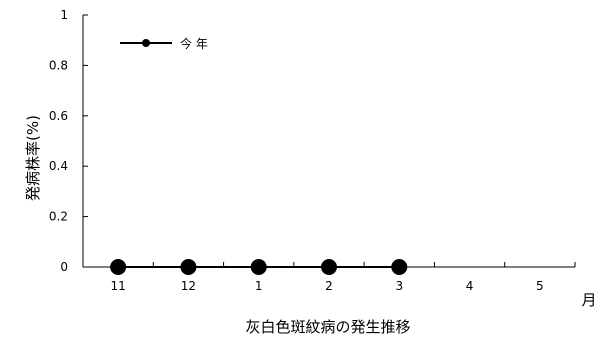  Describe the element at coordinates (33, 158) in the screenshot. I see `y-axis-title: 発病株率(%)` at that location.